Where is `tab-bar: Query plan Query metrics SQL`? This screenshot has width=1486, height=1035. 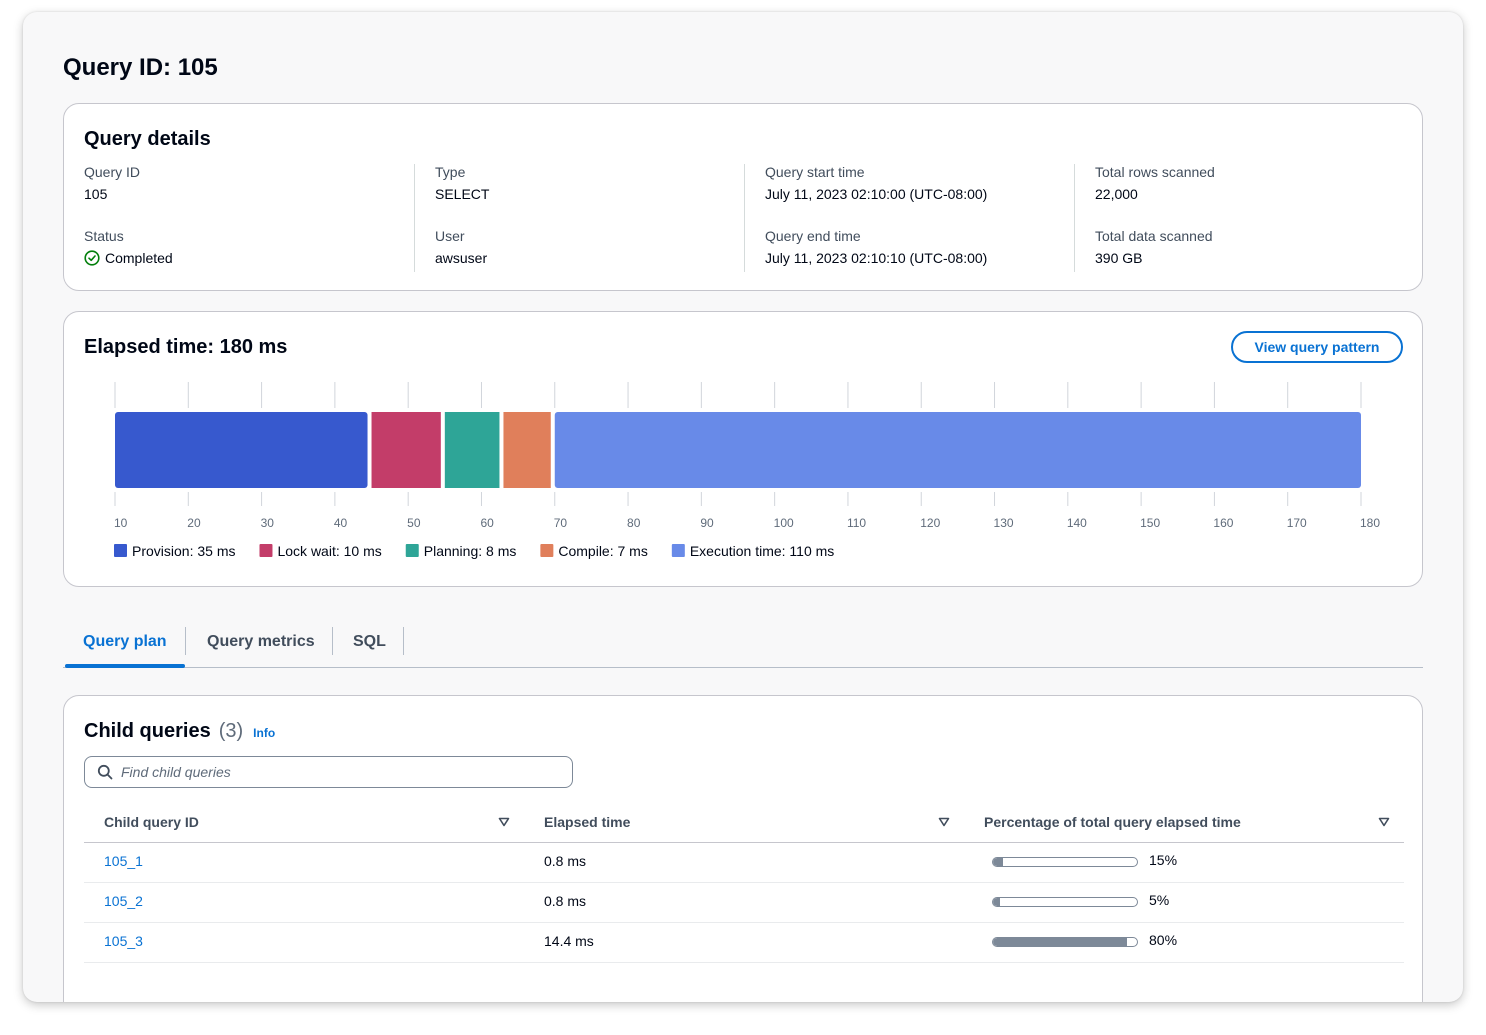
tab-bar: Query plan Query metrics SQL is located at coordinates (743, 642).